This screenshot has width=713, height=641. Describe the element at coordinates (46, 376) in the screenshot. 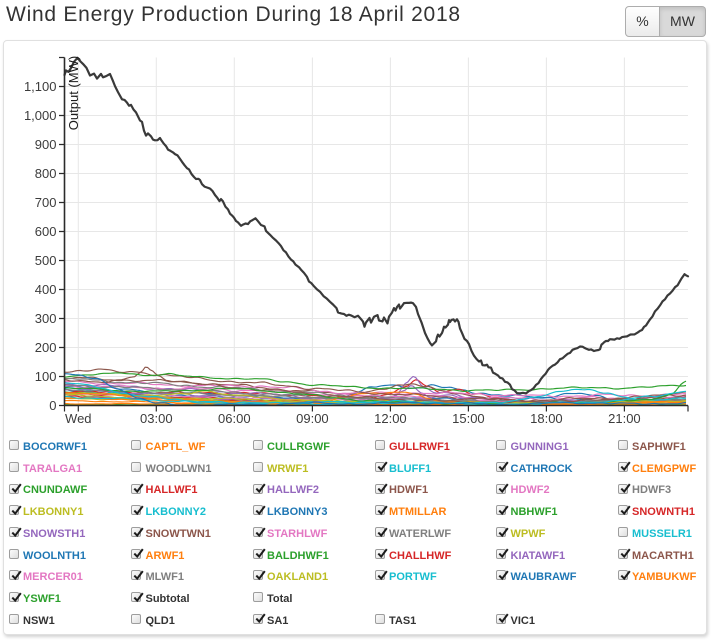

I see `svg-text: 100` at that location.